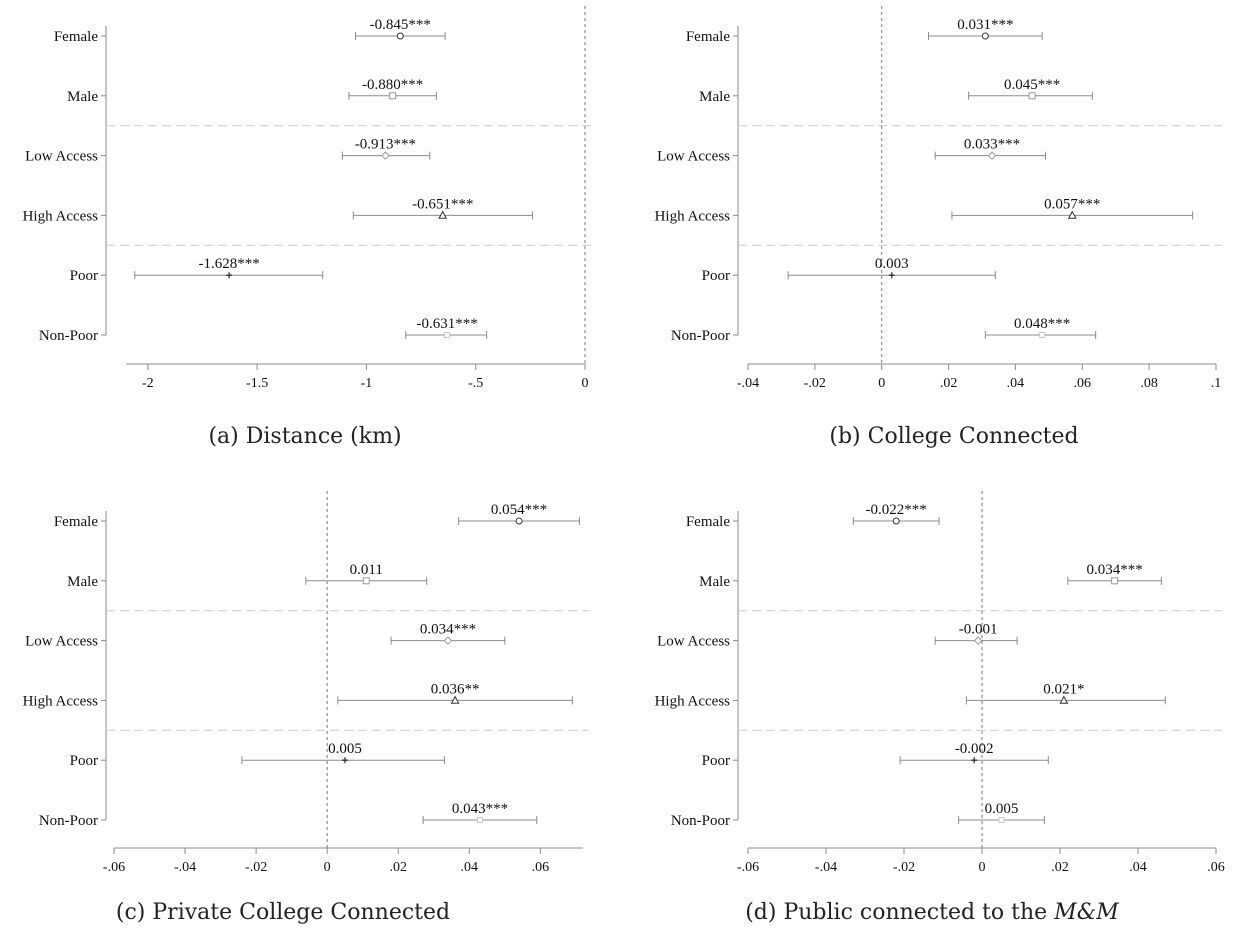 Image resolution: width=1233 pixels, height=943 pixels. I want to click on estimate-label-male: 0.034***, so click(1114, 570).